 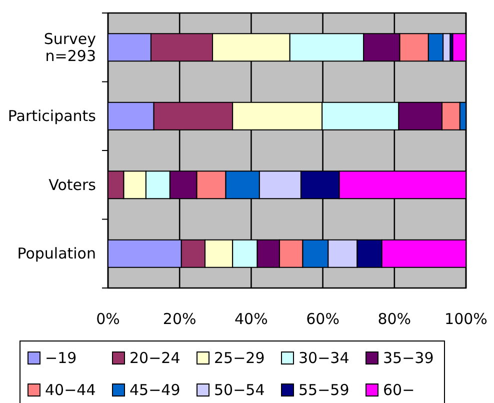 What do you see at coordinates (239, 390) in the screenshot?
I see `legend-label: 50−54` at bounding box center [239, 390].